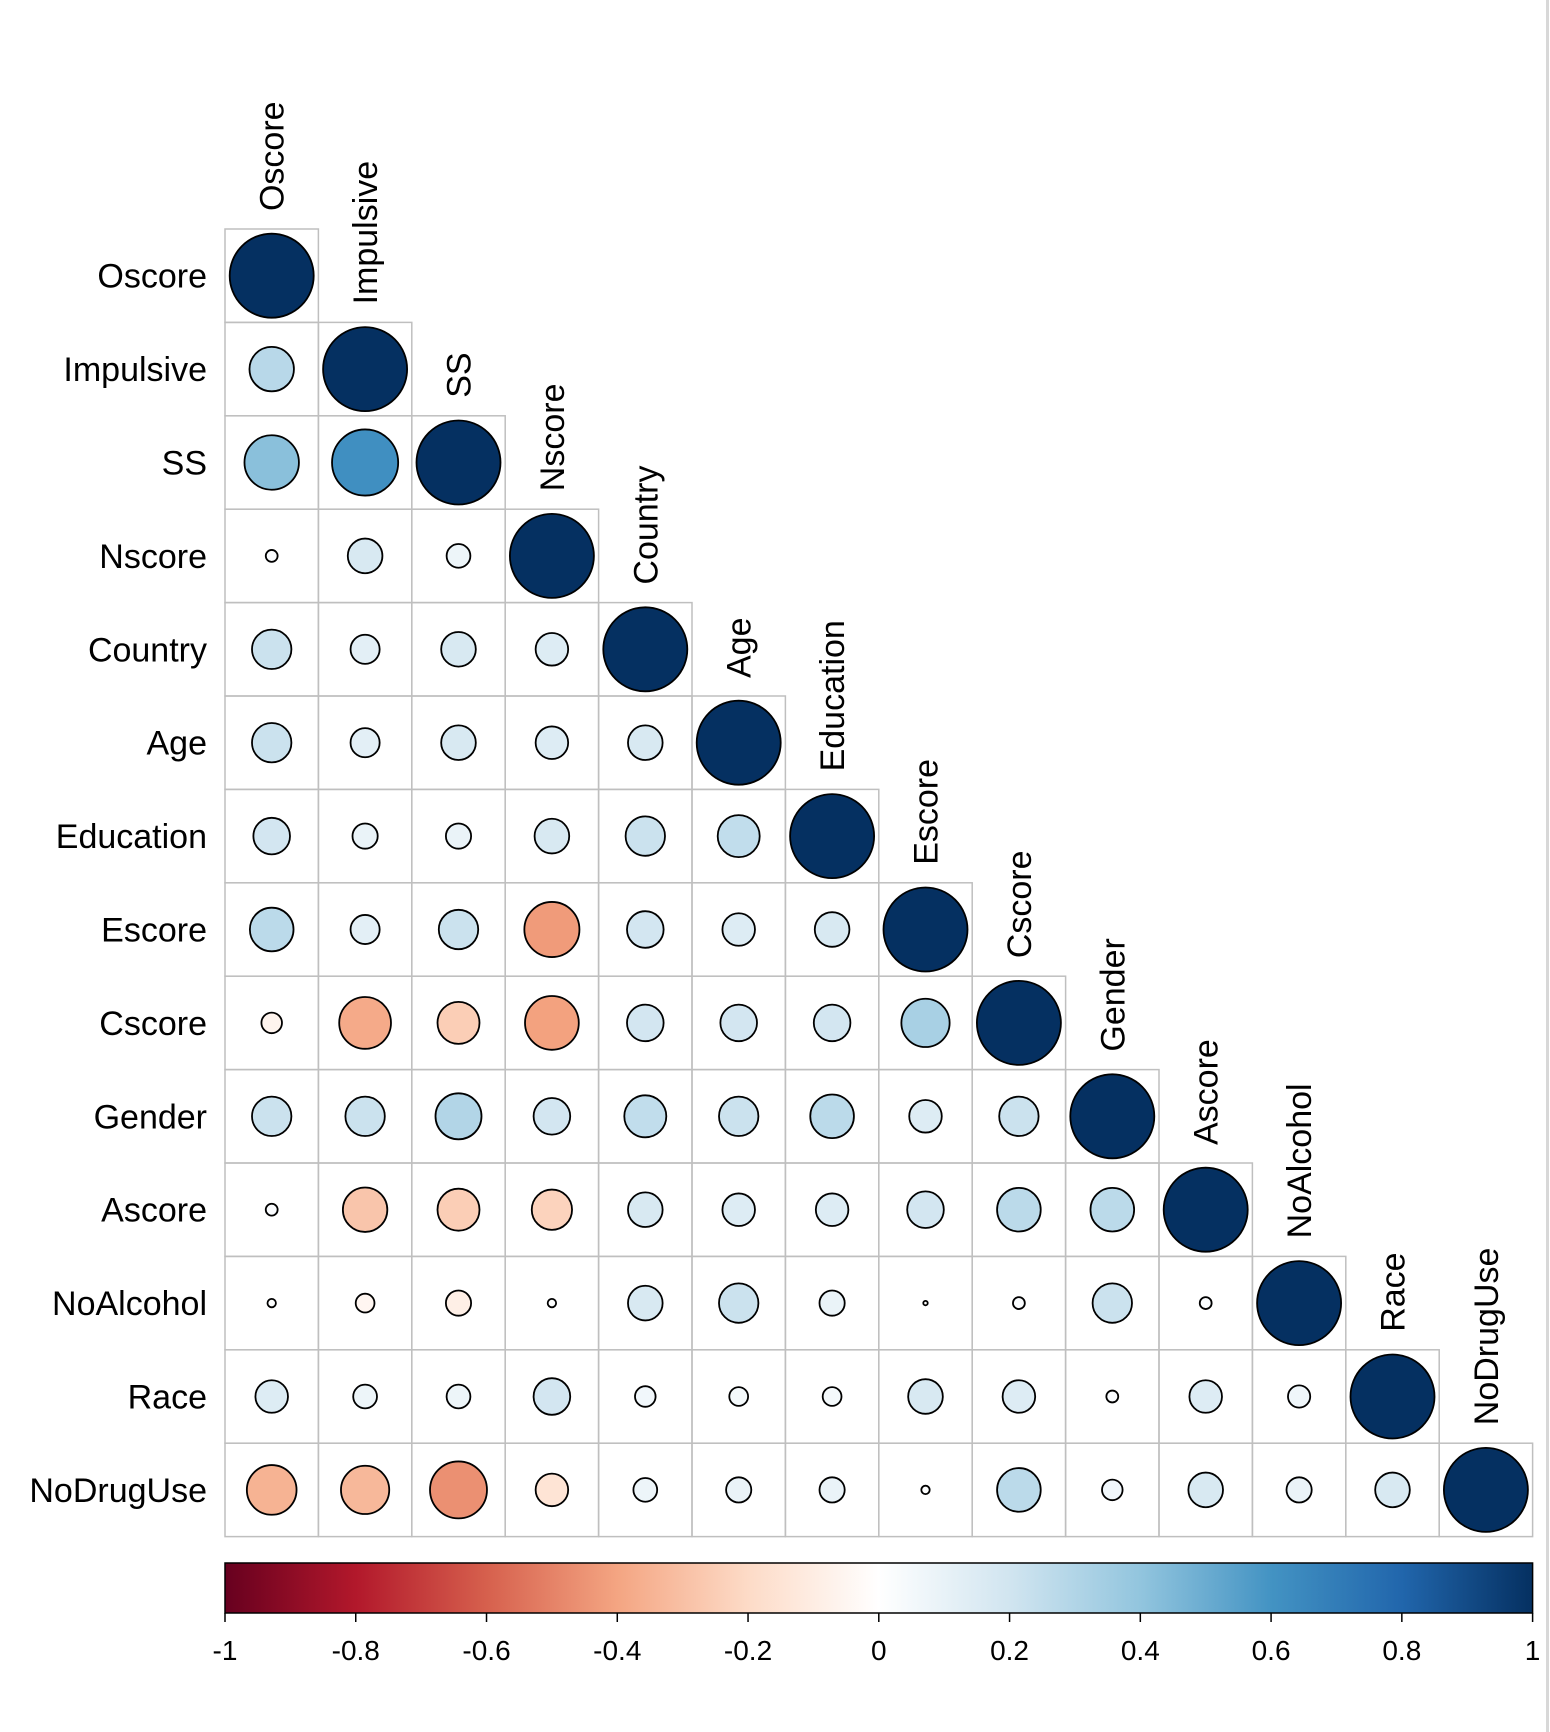 Image resolution: width=1550 pixels, height=1732 pixels. What do you see at coordinates (365, 1303) in the screenshot?
I see `corr-circle-noalcohol-impulsive` at bounding box center [365, 1303].